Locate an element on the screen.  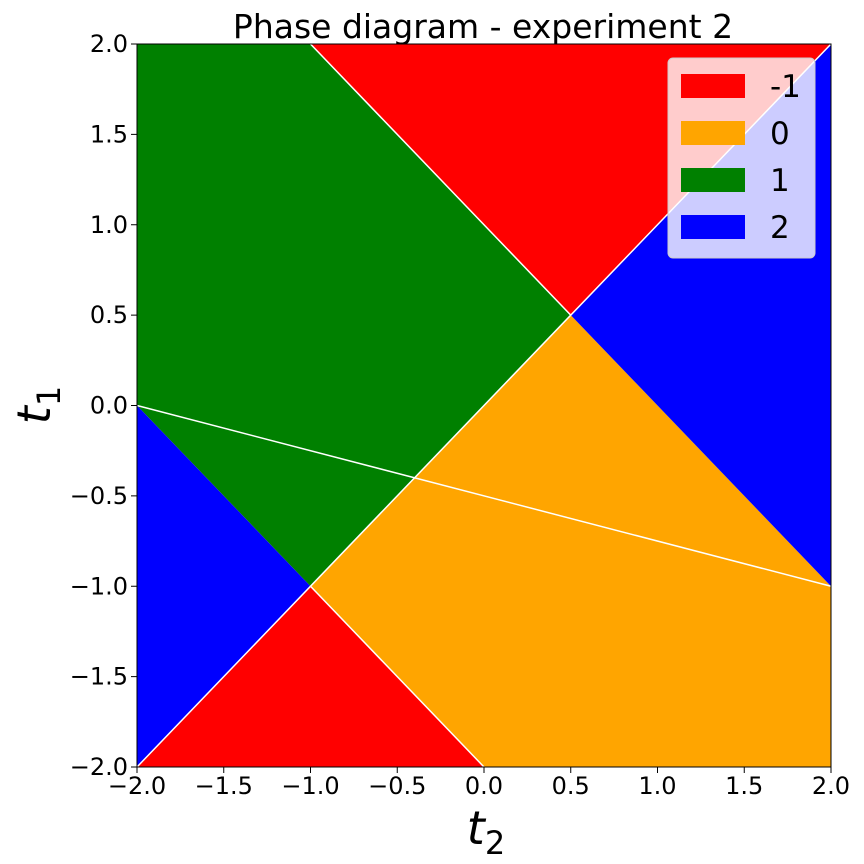
y-axis-ticks: −2.0 −1.5 −1.0 −0.5 0.0 0.5 1.0 1.5 2.0 is located at coordinates (103, 405).